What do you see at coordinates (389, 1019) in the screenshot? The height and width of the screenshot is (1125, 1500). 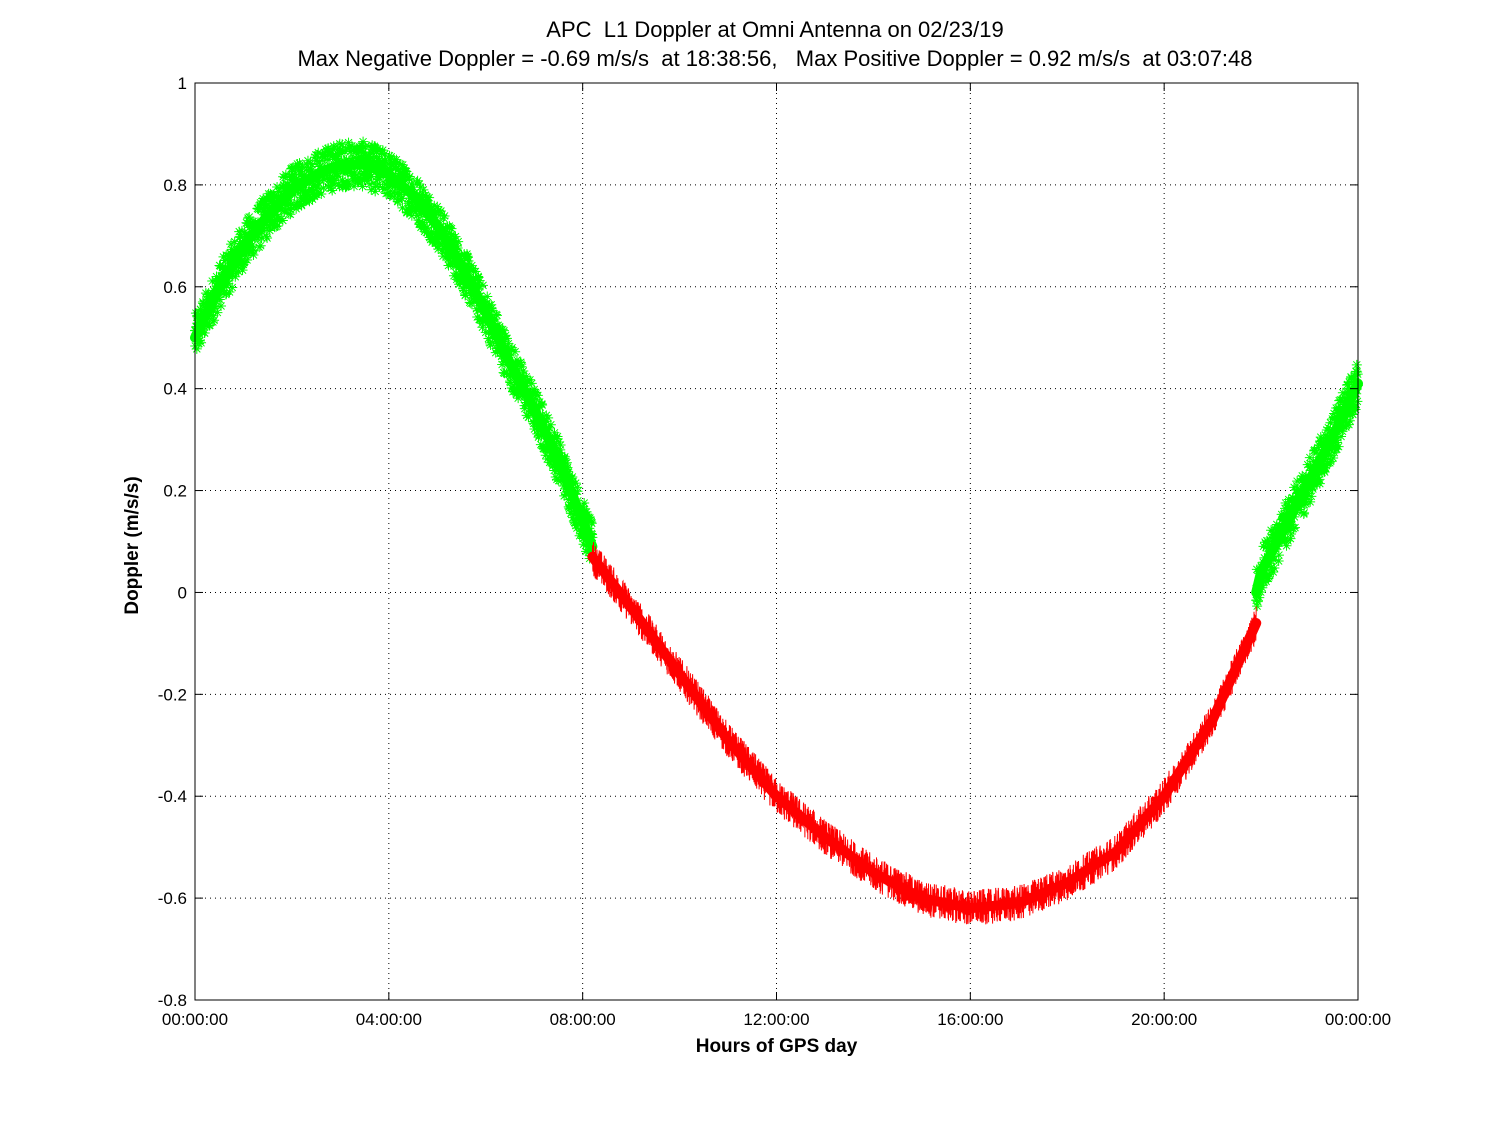 I see `x-tick-label: 04:00:00` at bounding box center [389, 1019].